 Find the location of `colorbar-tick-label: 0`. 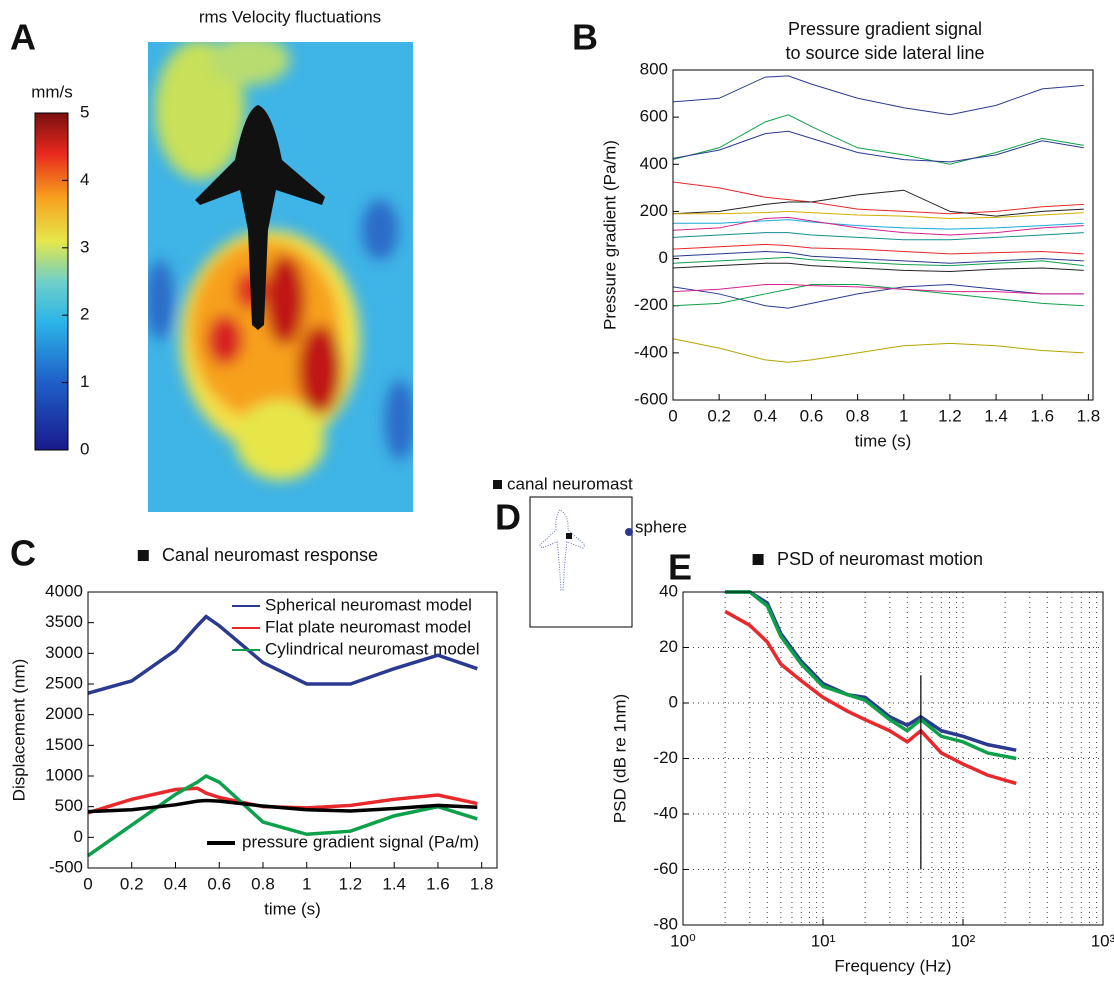

colorbar-tick-label: 0 is located at coordinates (84, 448).